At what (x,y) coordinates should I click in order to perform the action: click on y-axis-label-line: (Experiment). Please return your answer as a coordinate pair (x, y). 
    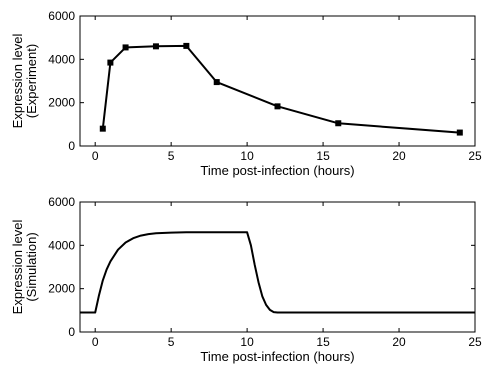
    Looking at the image, I should click on (31, 81).